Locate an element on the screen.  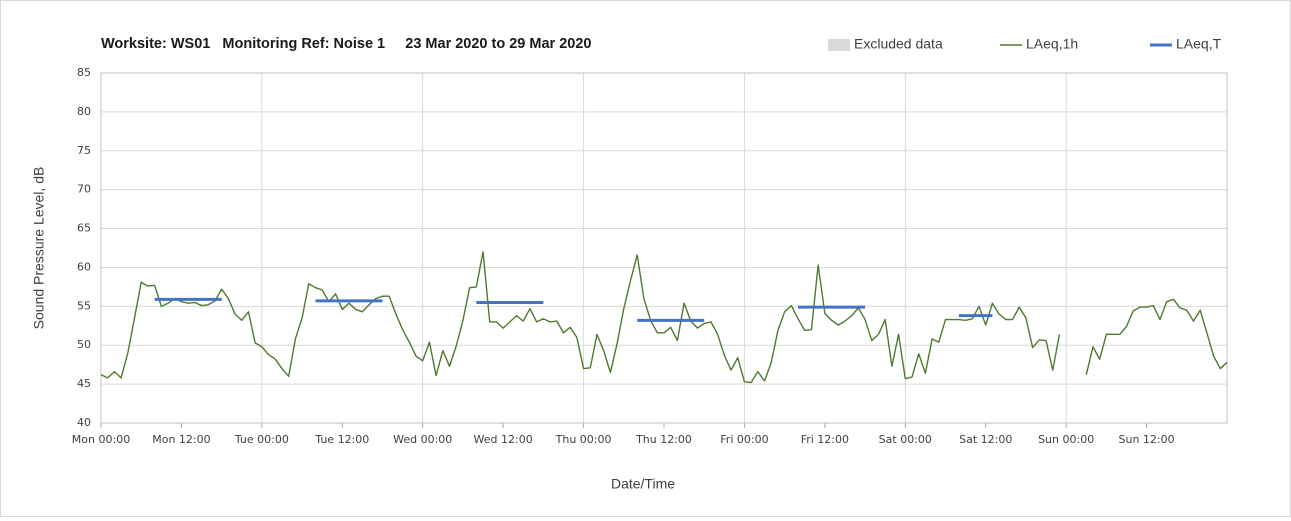
y-tick-label: 55 is located at coordinates (84, 305).